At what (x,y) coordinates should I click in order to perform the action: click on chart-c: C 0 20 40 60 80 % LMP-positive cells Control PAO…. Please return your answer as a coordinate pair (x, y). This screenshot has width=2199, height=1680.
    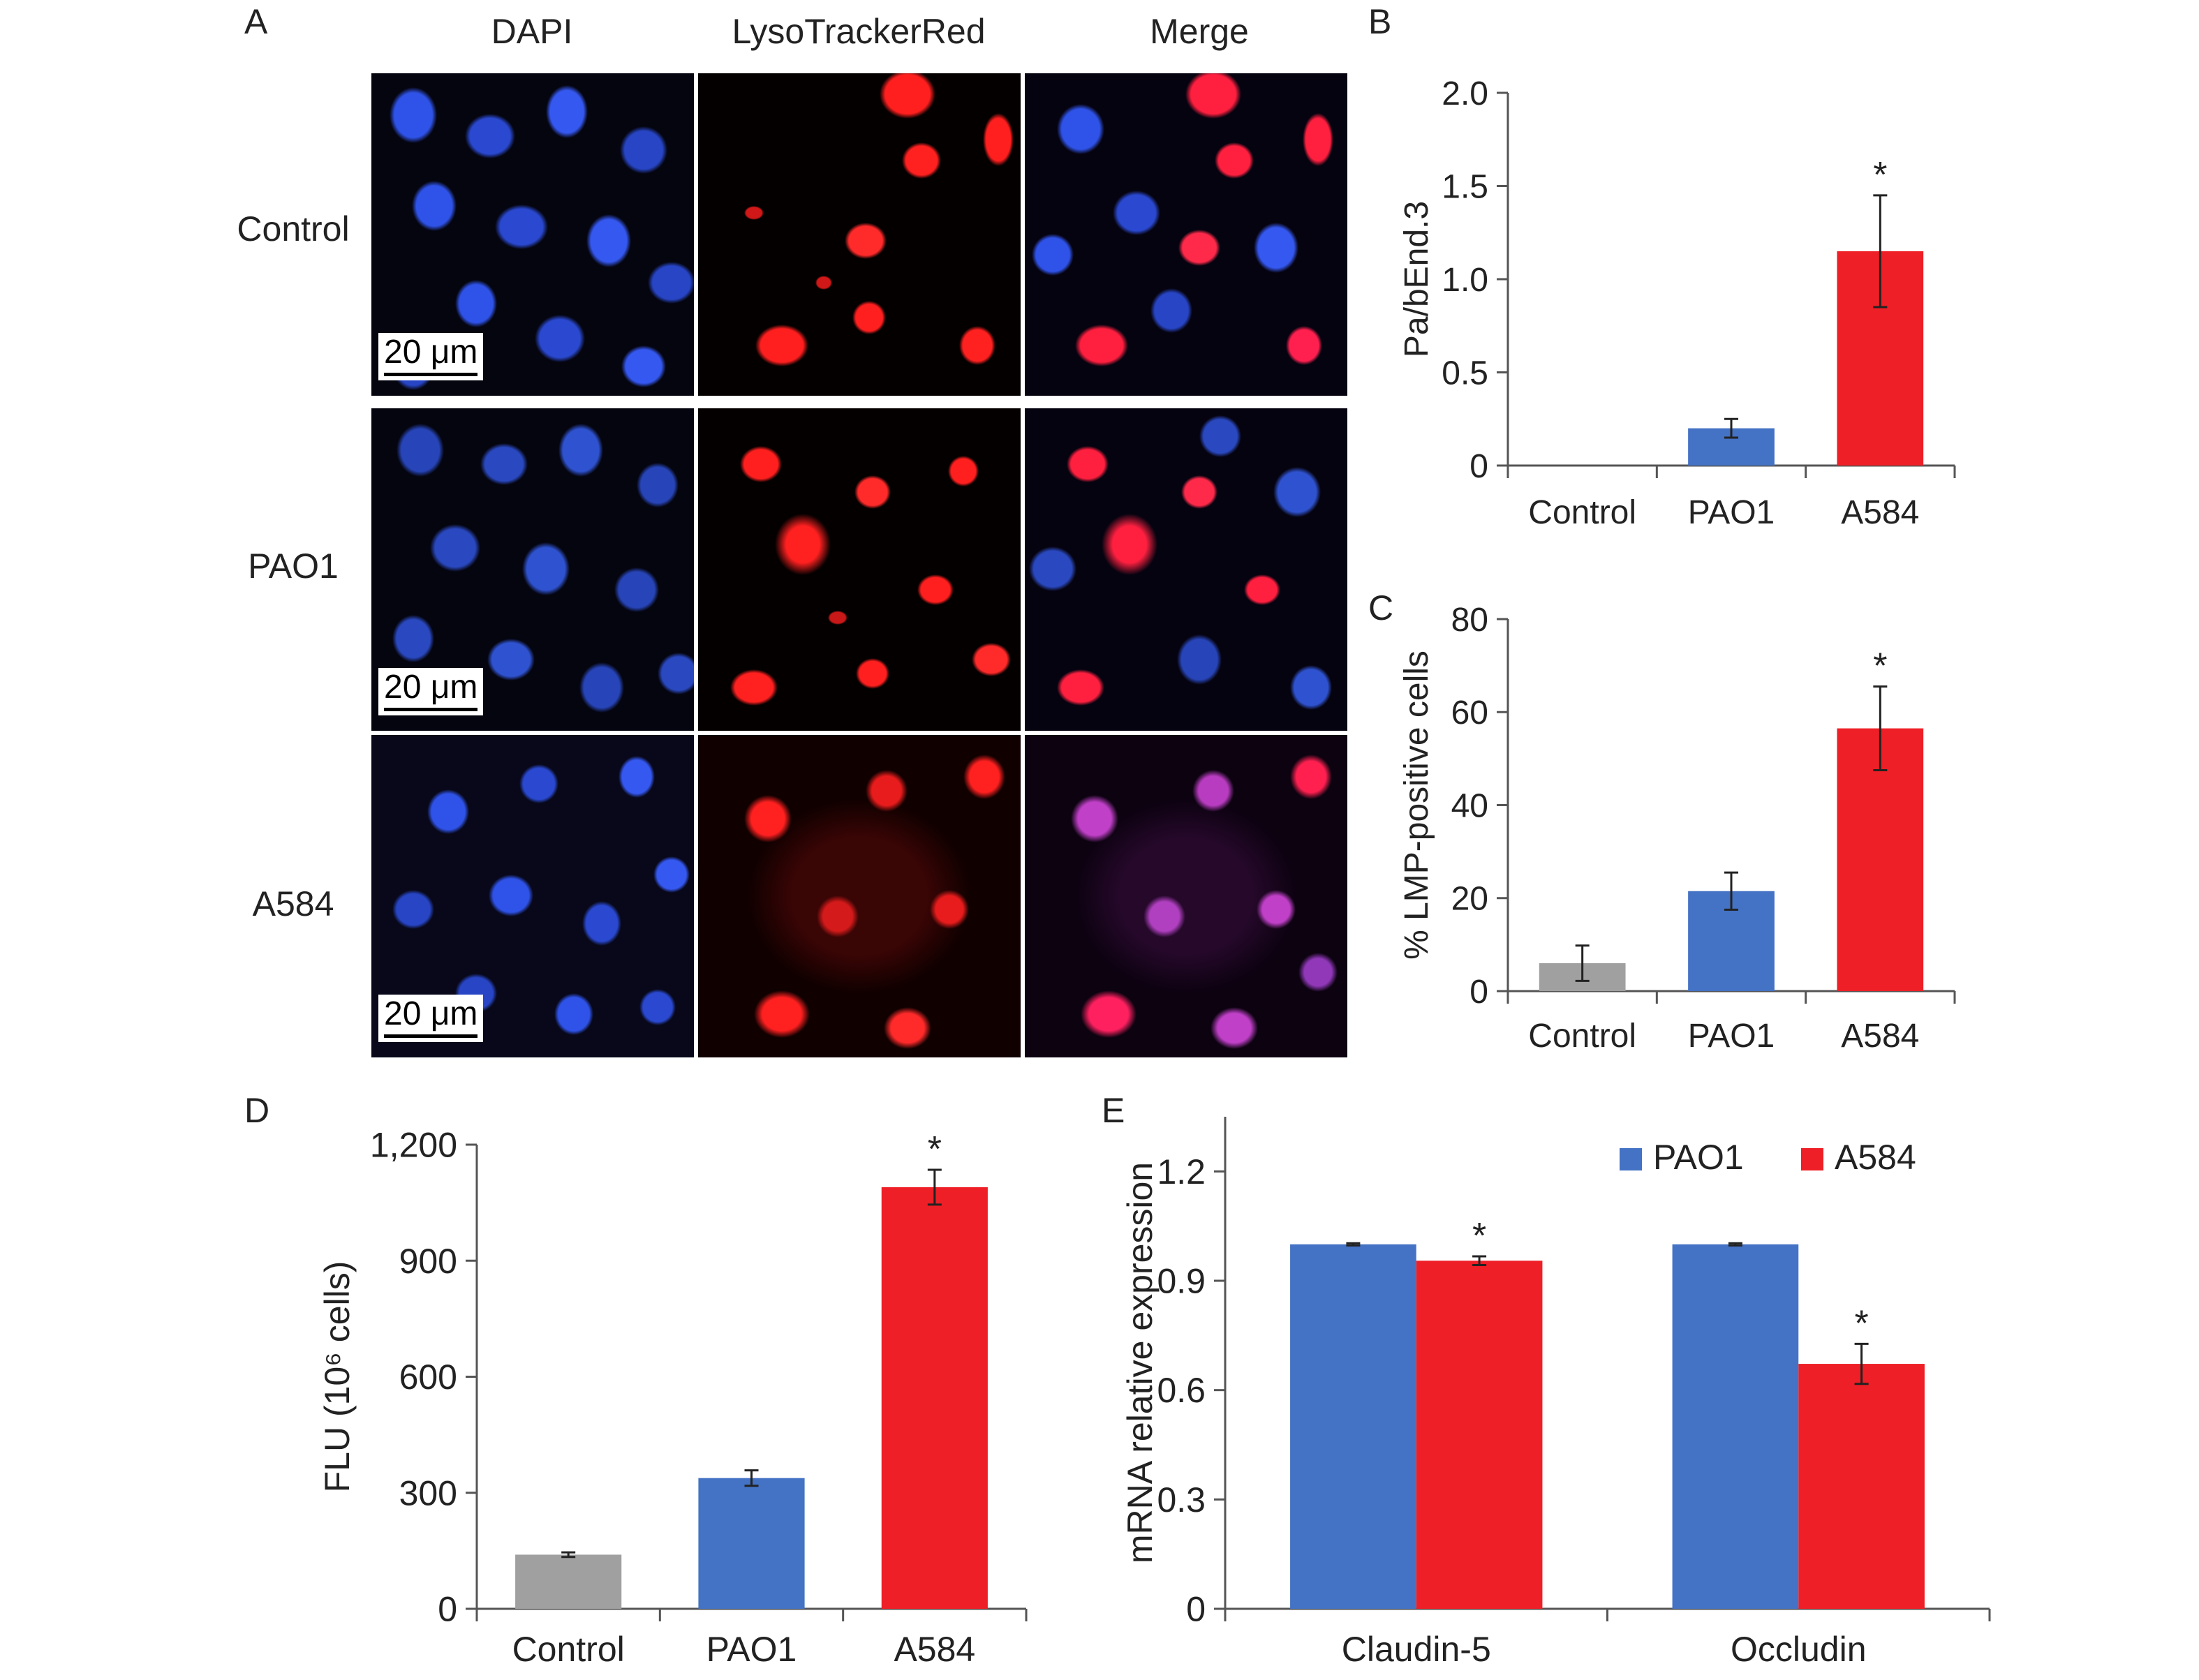
    Looking at the image, I should click on (1662, 821).